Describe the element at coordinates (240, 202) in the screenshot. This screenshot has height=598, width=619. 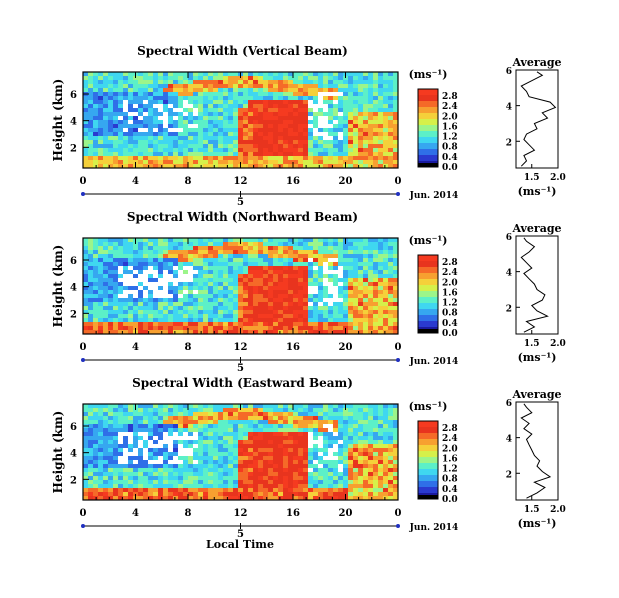
I see `day-label: 5` at that location.